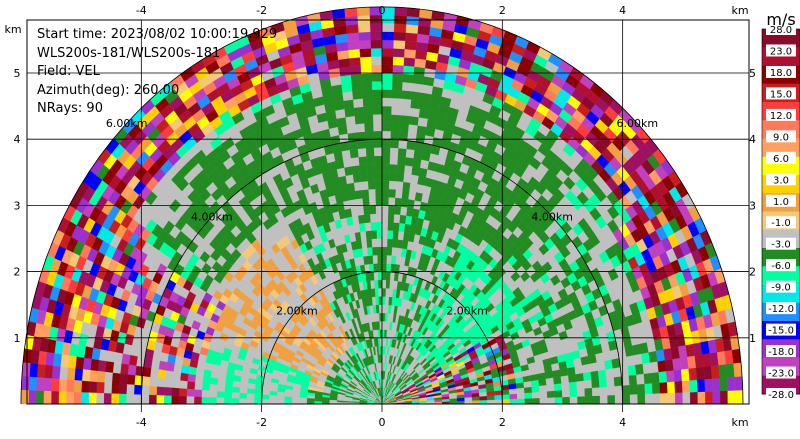 This screenshot has width=800, height=439. What do you see at coordinates (752, 272) in the screenshot?
I see `y-tick-label-right: 2` at bounding box center [752, 272].